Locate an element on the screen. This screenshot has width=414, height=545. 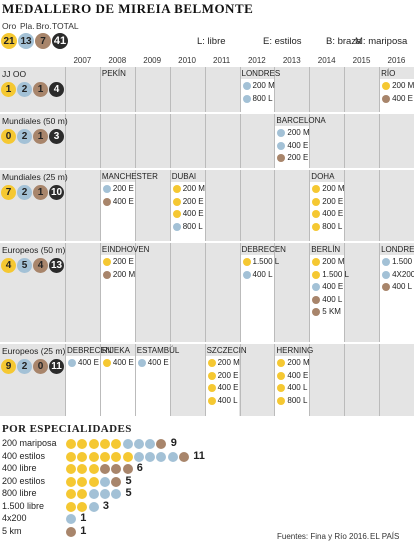
city-label: DOHA is located at coordinates (323, 176).